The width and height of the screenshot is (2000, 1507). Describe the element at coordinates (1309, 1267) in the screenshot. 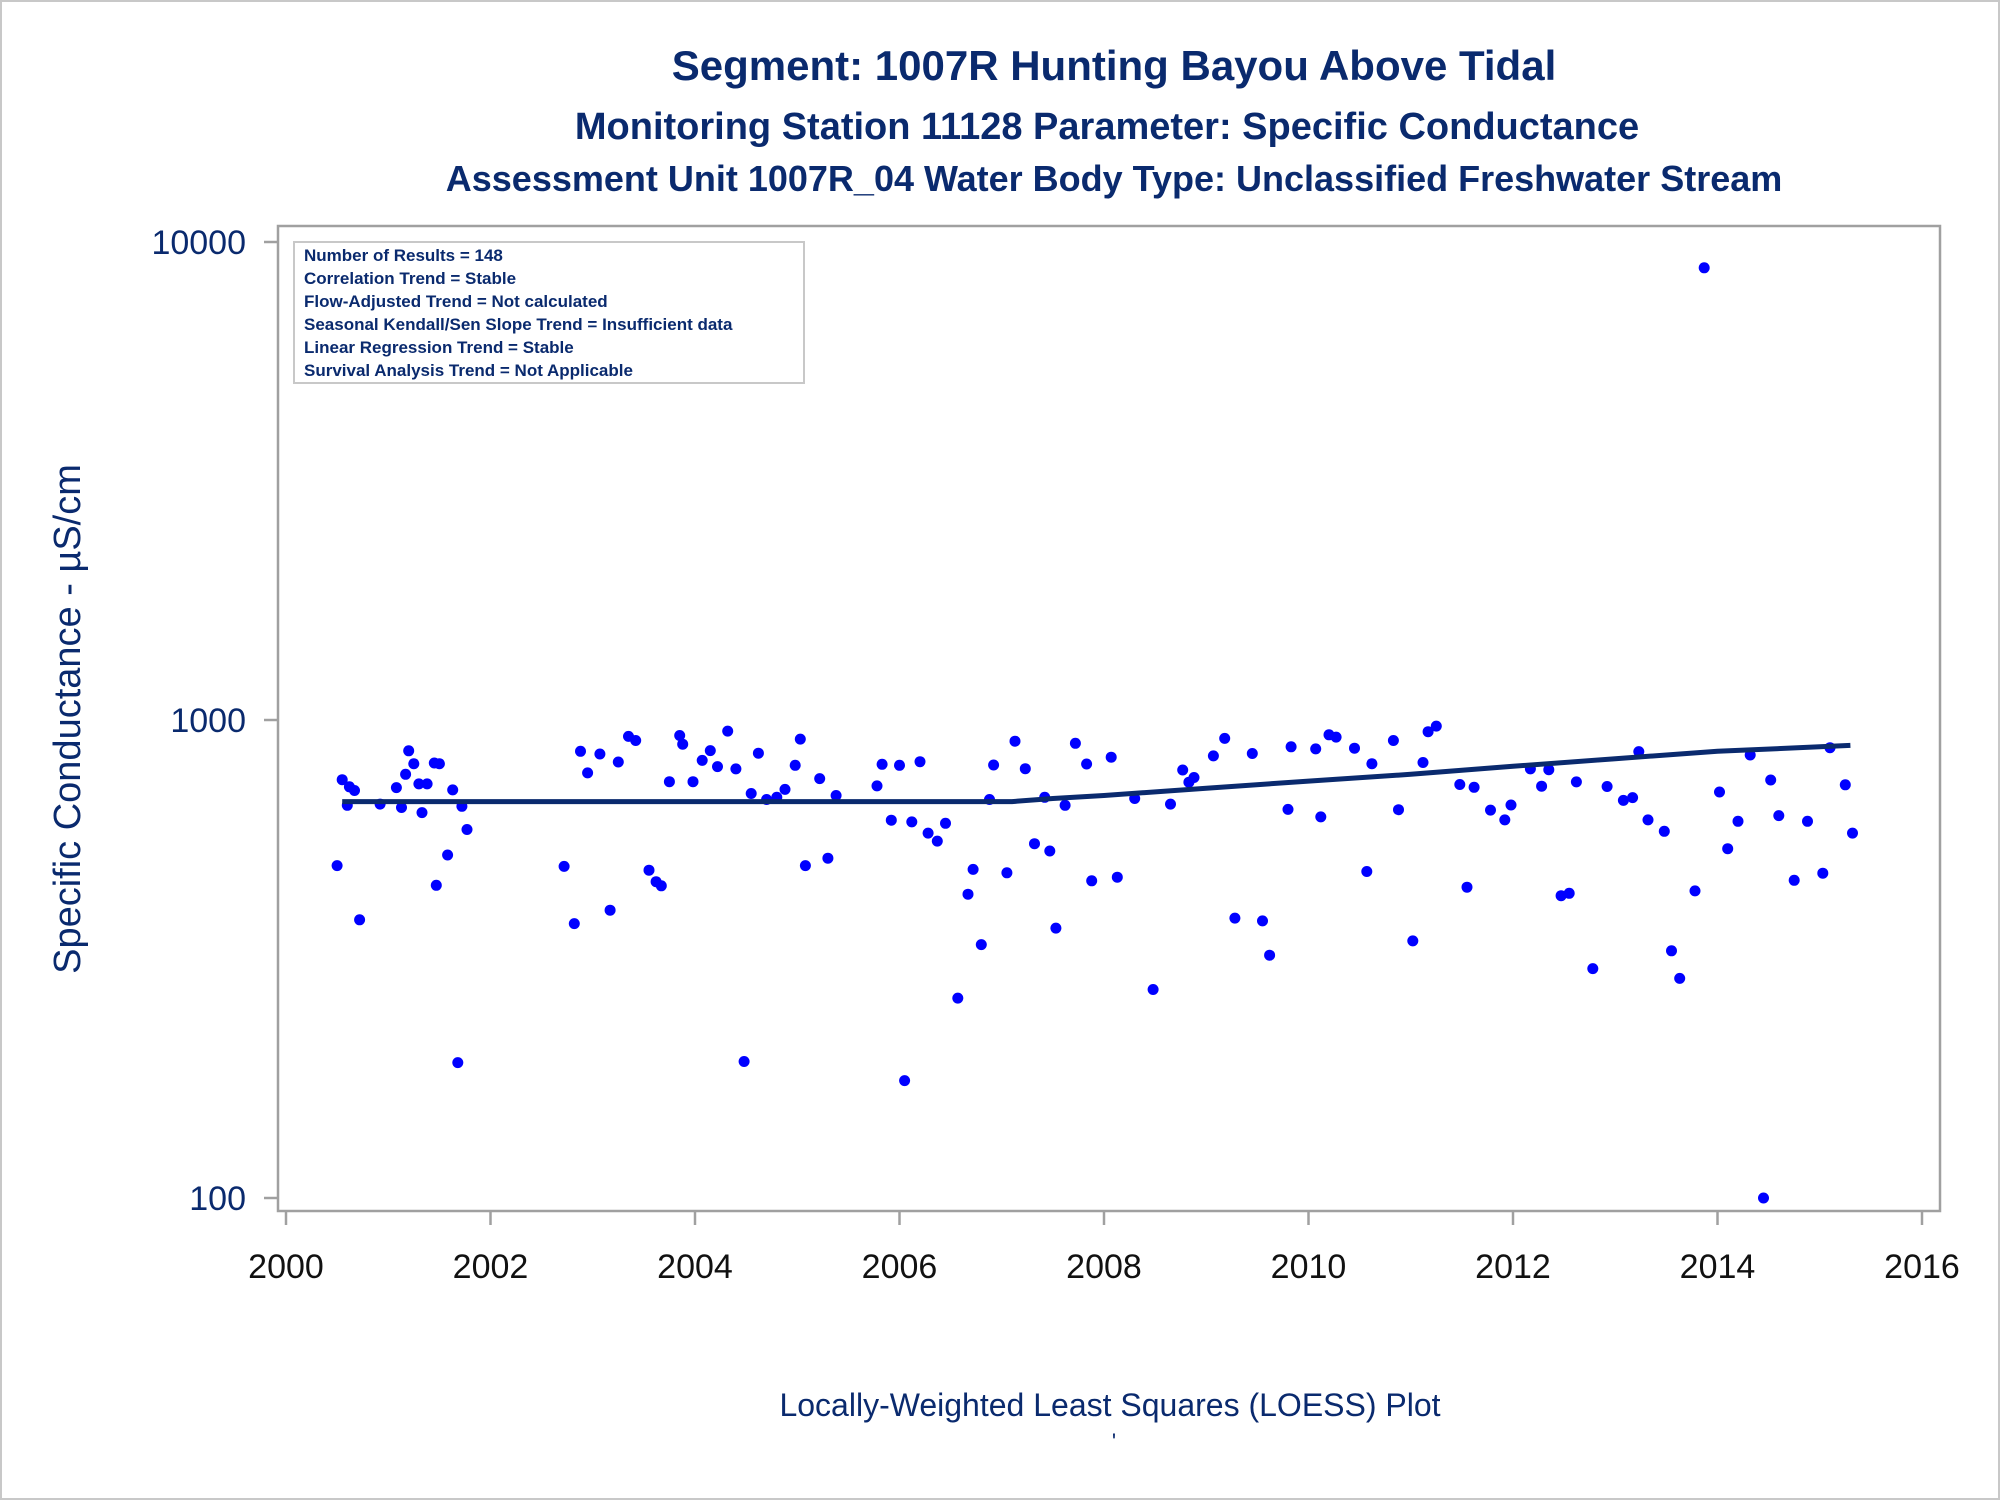

I see `x-tick-label: 2010` at that location.